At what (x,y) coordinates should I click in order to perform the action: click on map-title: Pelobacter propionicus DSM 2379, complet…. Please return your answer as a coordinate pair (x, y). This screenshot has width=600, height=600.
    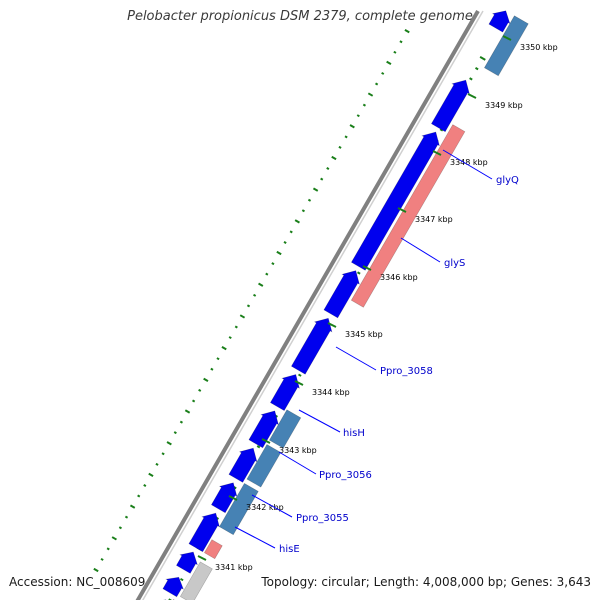
    Looking at the image, I should click on (300, 16).